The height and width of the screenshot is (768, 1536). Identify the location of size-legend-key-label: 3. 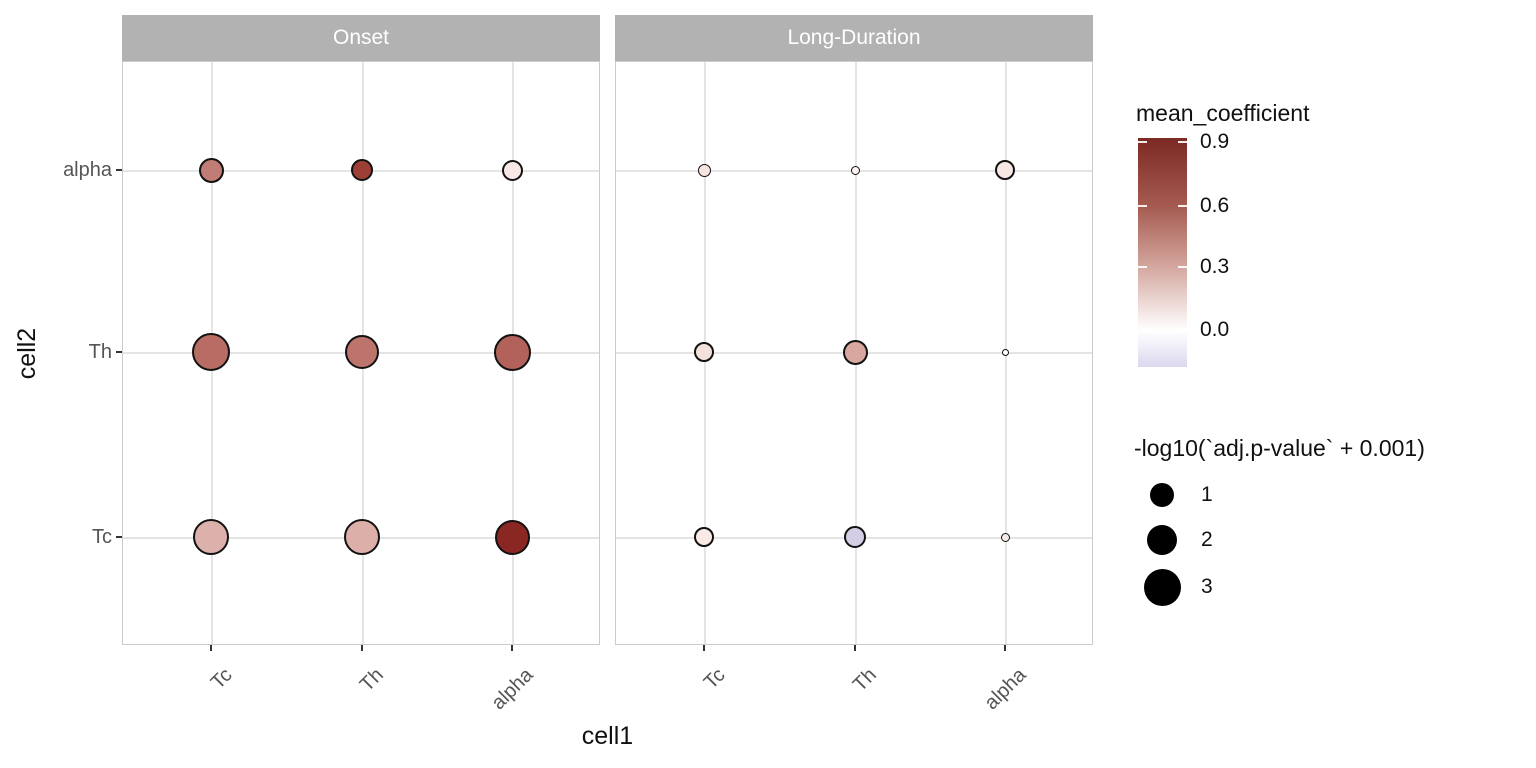
(1207, 586).